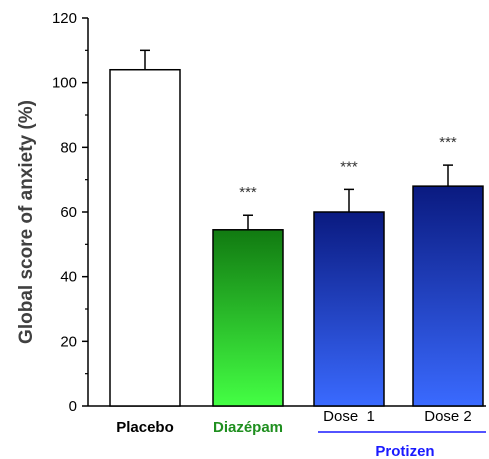 Image resolution: width=489 pixels, height=459 pixels. Describe the element at coordinates (349, 416) in the screenshot. I see `x-category-label: Dose 1` at that location.